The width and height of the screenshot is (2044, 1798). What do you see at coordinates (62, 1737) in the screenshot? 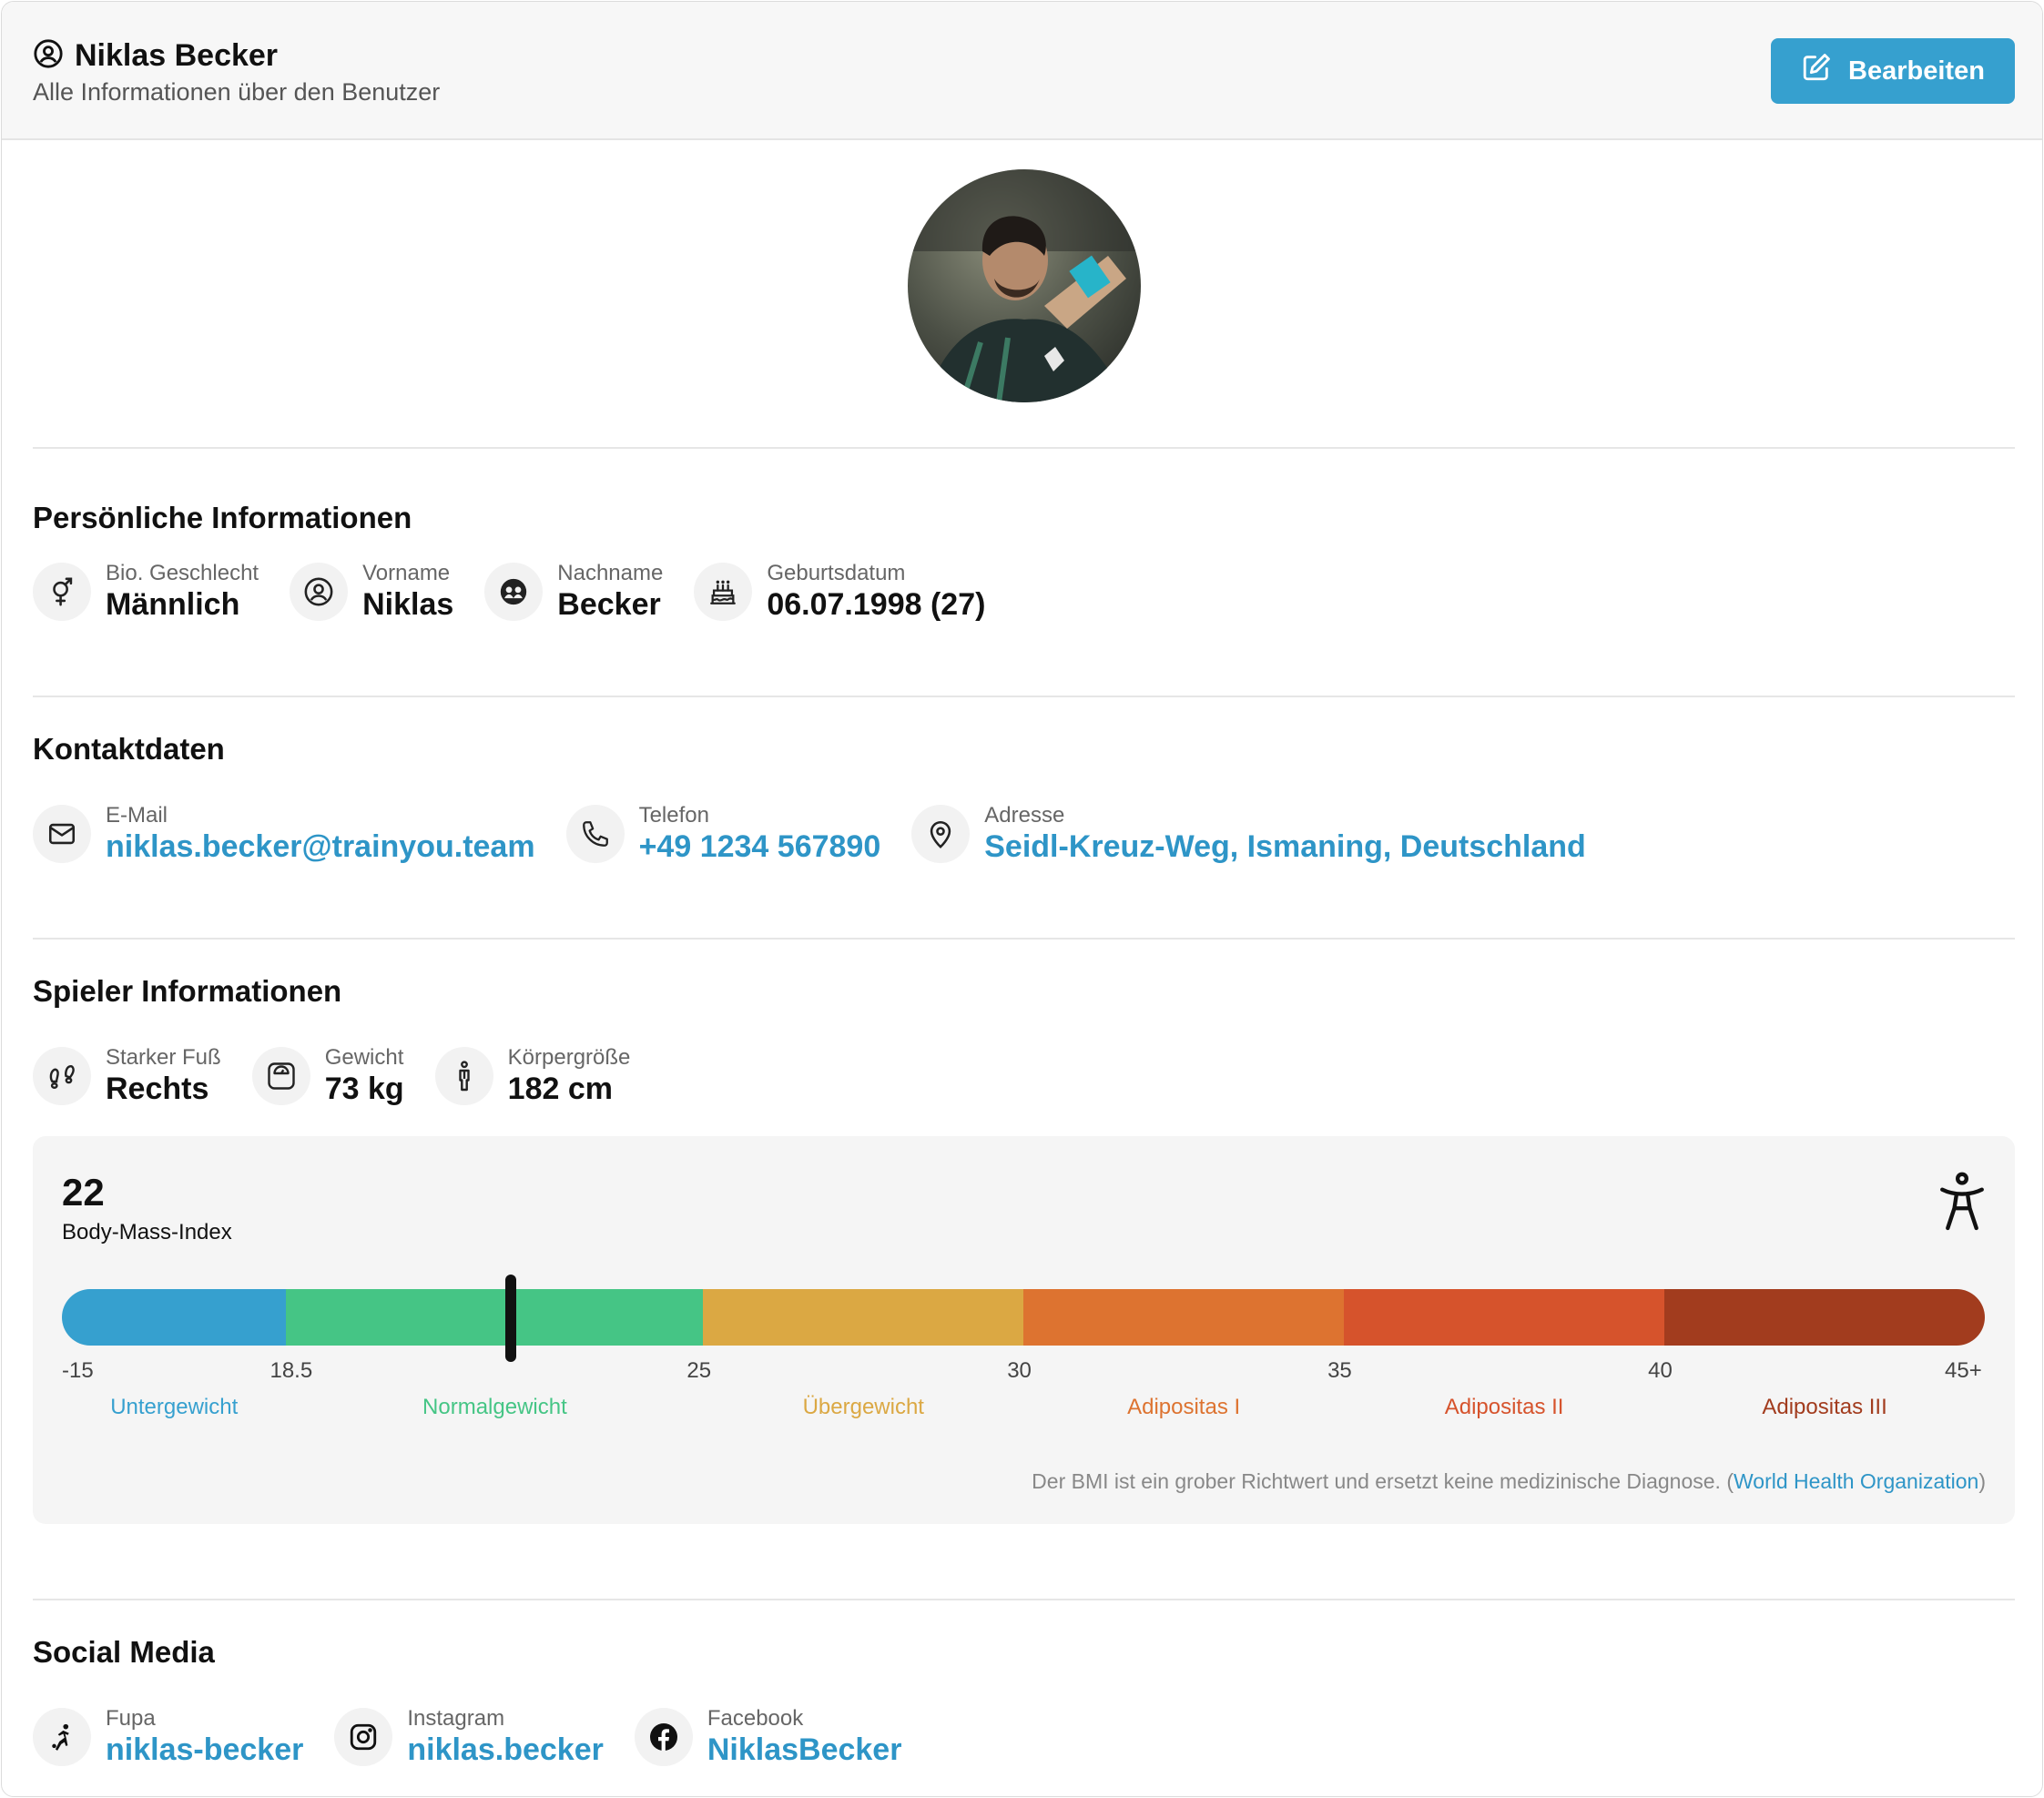
I see `soccer-player-icon` at bounding box center [62, 1737].